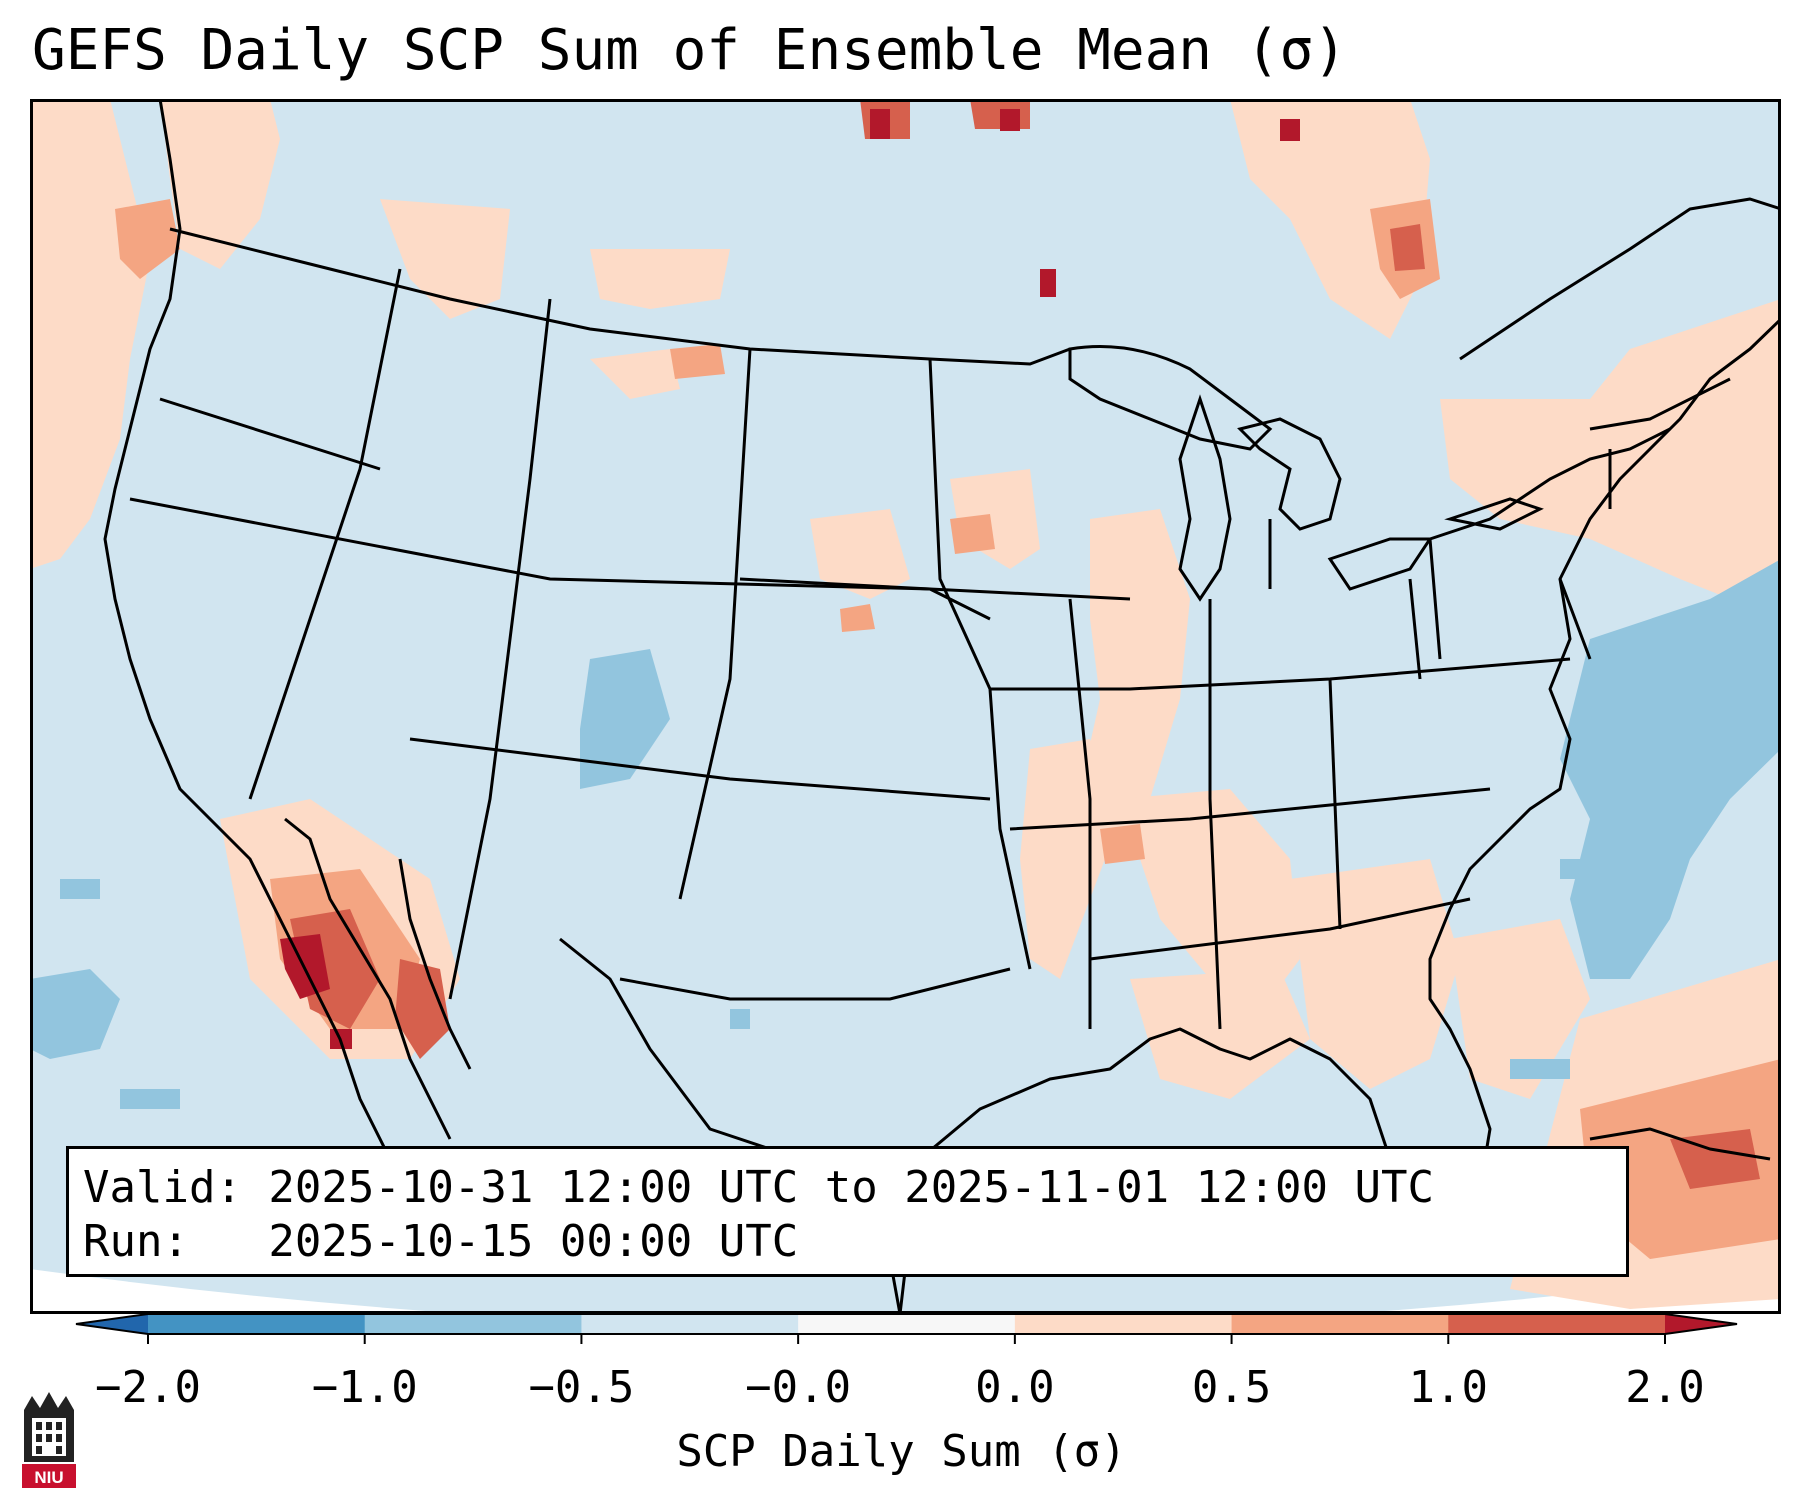  I want to click on colorbar-tick-label: 2.0, so click(1665, 1387).